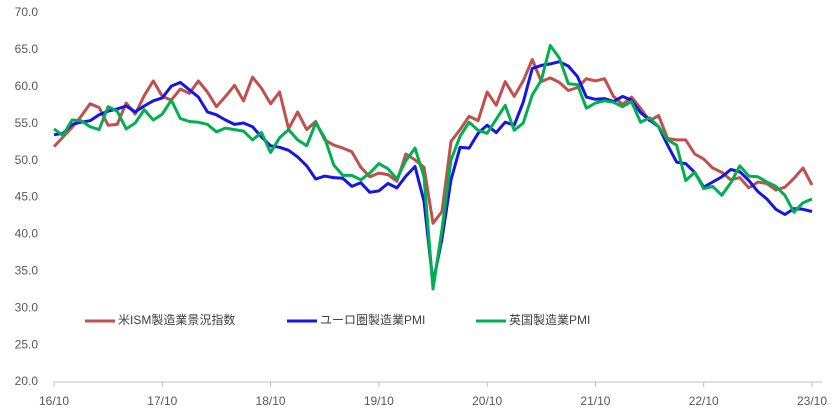 Image resolution: width=833 pixels, height=412 pixels. Describe the element at coordinates (27, 12) in the screenshot. I see `y-tick-label: 70.0` at that location.